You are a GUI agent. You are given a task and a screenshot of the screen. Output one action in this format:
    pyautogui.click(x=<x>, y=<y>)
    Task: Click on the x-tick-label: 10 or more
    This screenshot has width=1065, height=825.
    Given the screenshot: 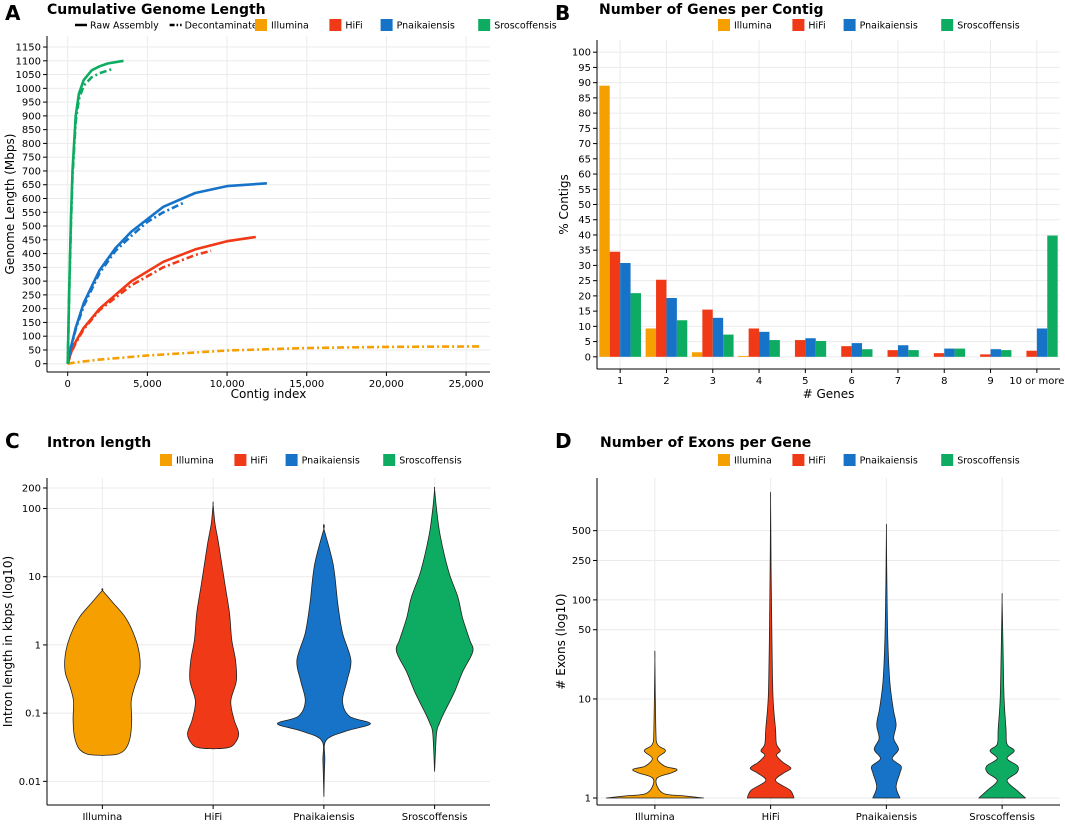 What is the action you would take?
    pyautogui.click(x=1036, y=381)
    